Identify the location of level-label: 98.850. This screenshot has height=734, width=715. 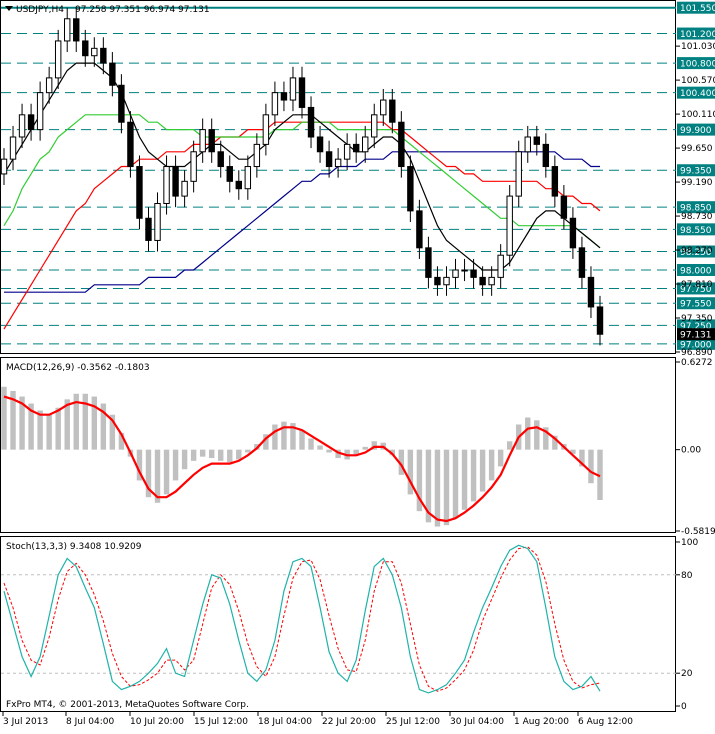
(696, 209).